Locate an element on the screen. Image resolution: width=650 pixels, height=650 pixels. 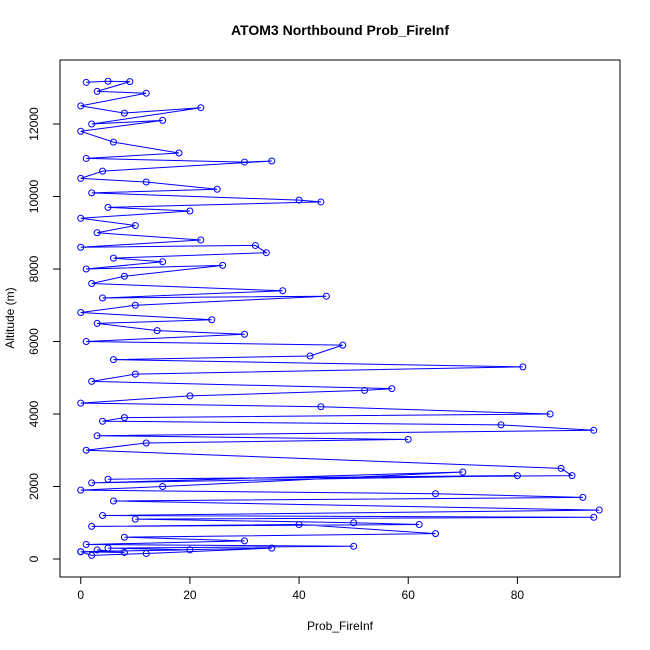
x-tick-label: 60 is located at coordinates (409, 595).